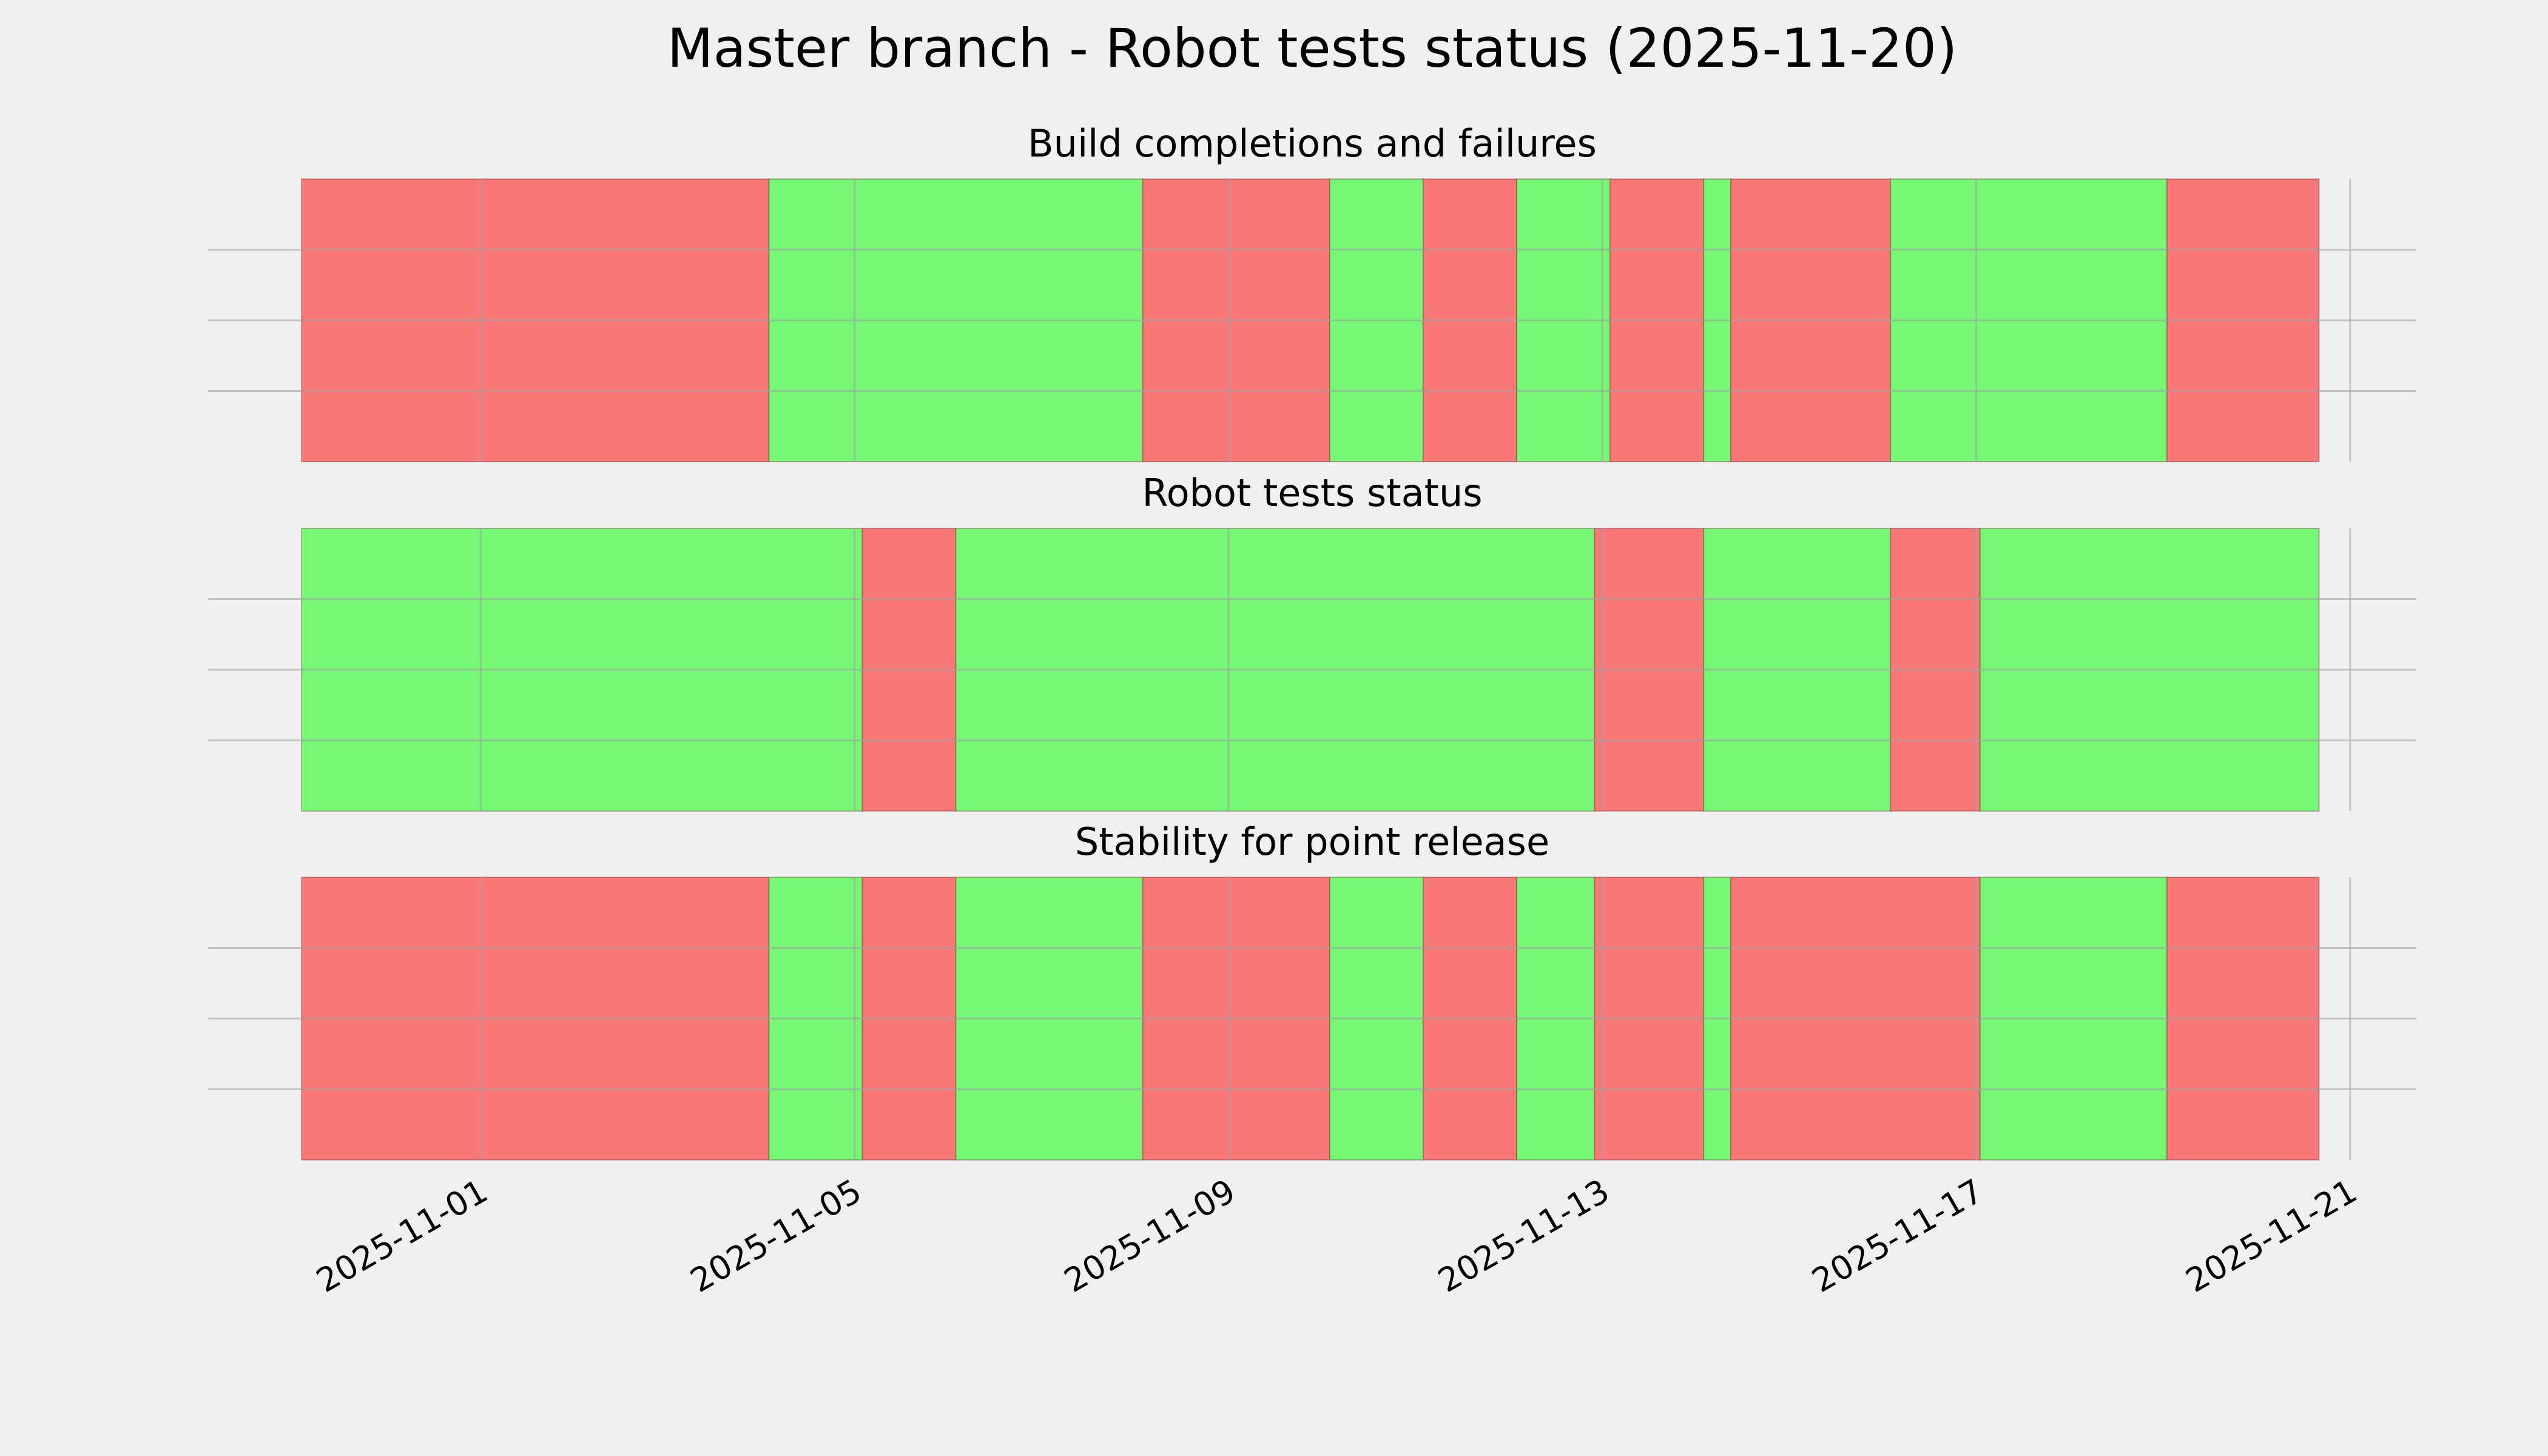  I want to click on chart-title: Stability for point release, so click(1312, 842).